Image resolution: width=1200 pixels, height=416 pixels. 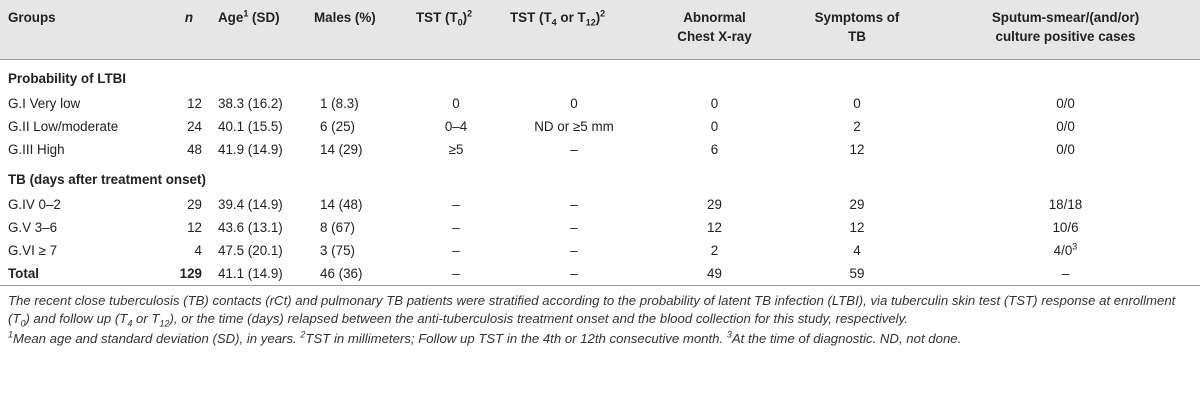 What do you see at coordinates (36, 149) in the screenshot?
I see `cell-group: G.III High` at bounding box center [36, 149].